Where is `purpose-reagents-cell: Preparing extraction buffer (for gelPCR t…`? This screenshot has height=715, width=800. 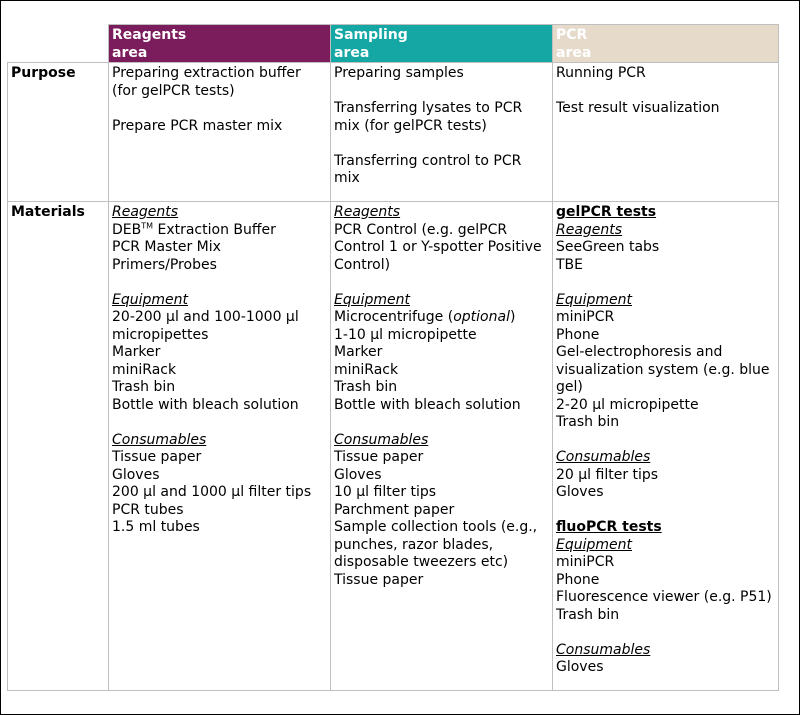 purpose-reagents-cell: Preparing extraction buffer (for gelPCR t… is located at coordinates (219, 132).